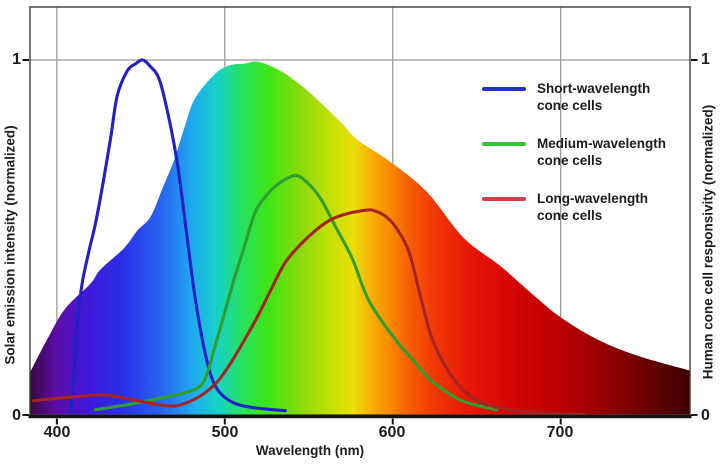  I want to click on legend-label-medium: Medium-wavelength cone cells, so click(602, 152).